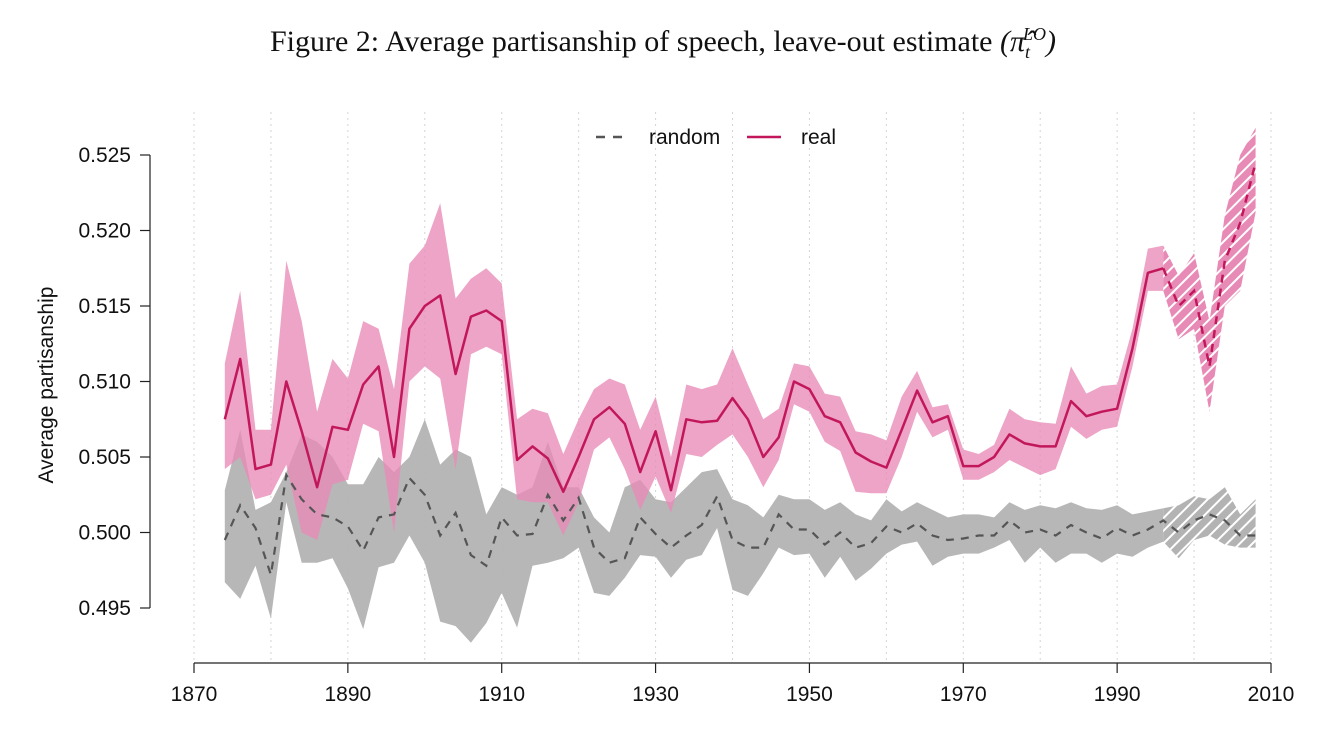 This screenshot has height=741, width=1326. What do you see at coordinates (104, 231) in the screenshot?
I see `y-tick-label: 0.520` at bounding box center [104, 231].